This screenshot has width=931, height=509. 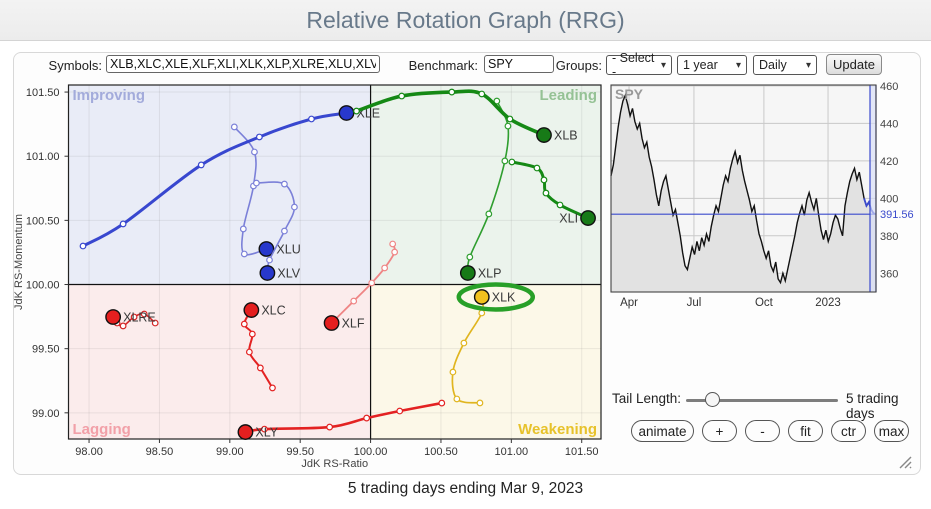 What do you see at coordinates (889, 199) in the screenshot?
I see `svg-text: 400` at bounding box center [889, 199].